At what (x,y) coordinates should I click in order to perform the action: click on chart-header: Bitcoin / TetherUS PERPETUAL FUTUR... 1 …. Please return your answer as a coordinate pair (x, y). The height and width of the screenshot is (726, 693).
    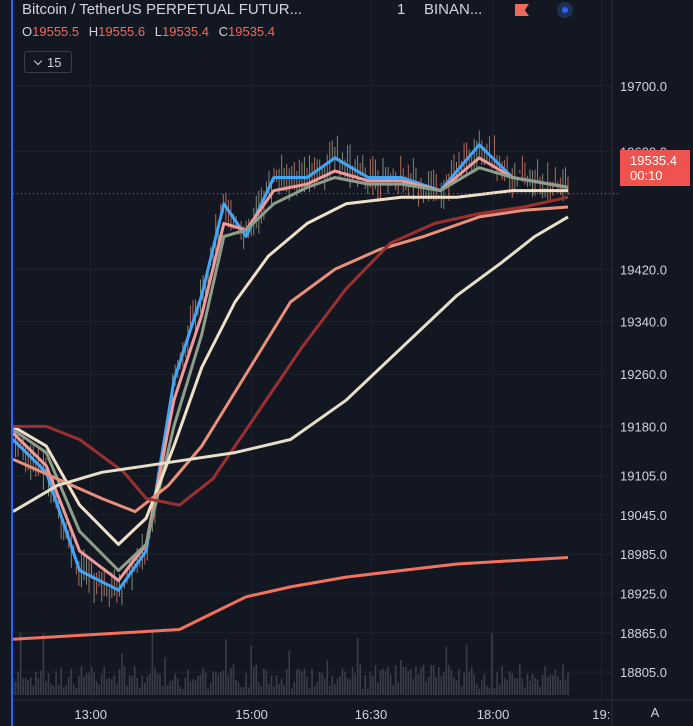
    Looking at the image, I should click on (346, 11).